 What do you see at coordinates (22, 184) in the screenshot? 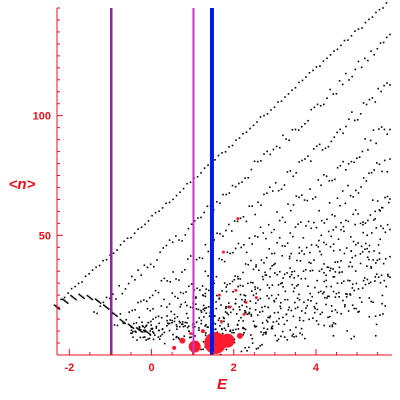
I see `y-axis-title: <n>` at bounding box center [22, 184].